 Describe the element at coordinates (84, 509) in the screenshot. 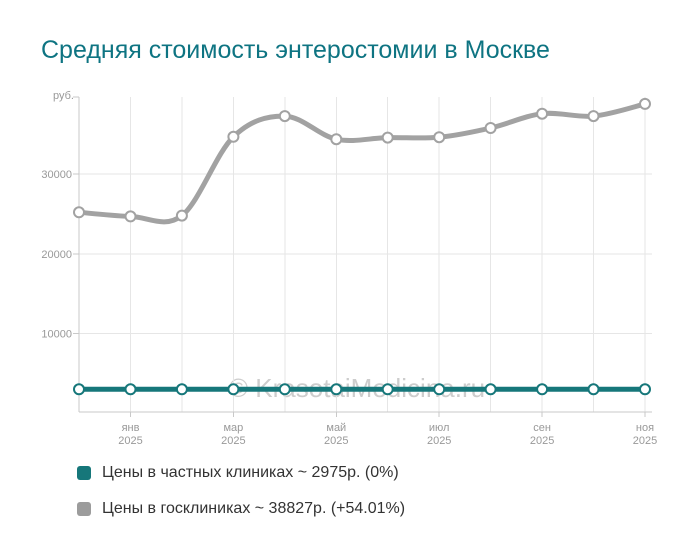

I see `legend-swatch-state-clinics` at that location.